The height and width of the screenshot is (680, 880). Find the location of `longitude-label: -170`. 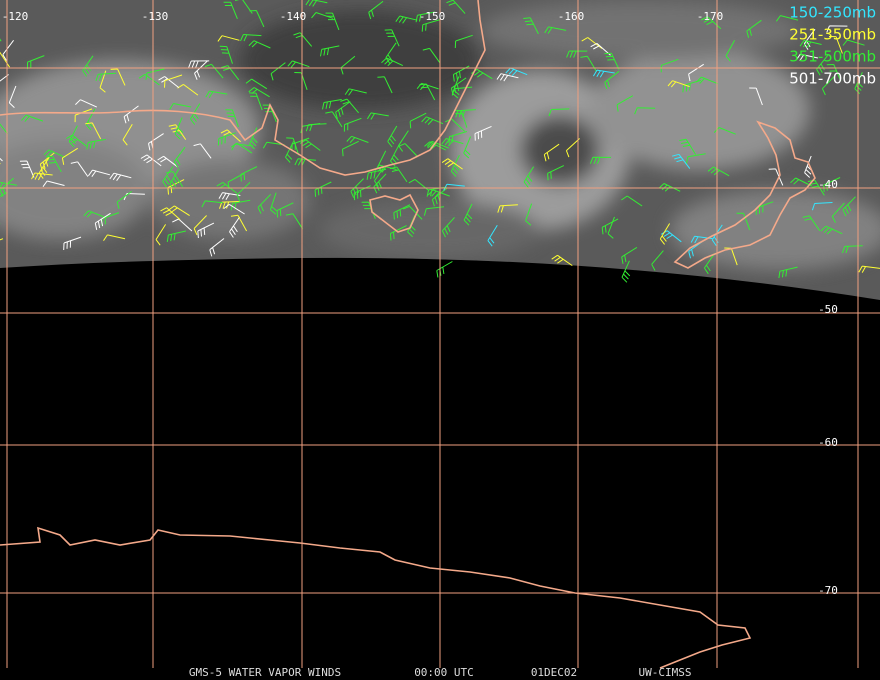

longitude-label: -170 is located at coordinates (710, 16).